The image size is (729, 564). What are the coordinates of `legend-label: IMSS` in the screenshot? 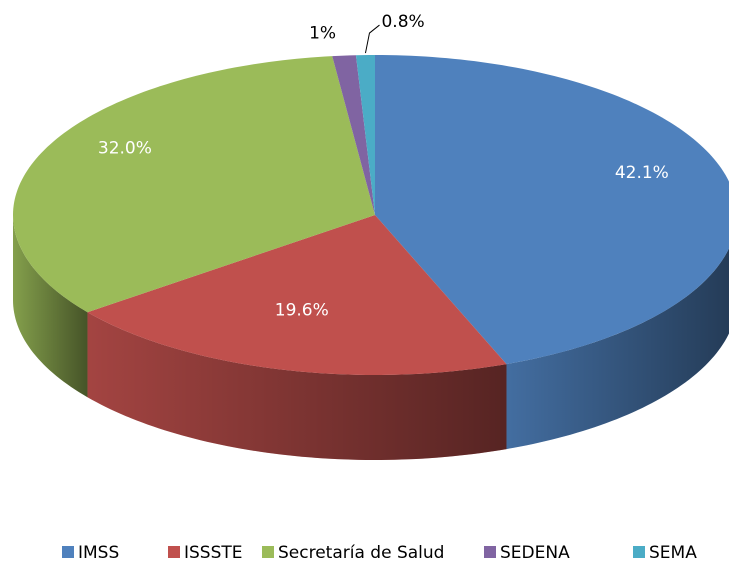 It's located at (98, 553).